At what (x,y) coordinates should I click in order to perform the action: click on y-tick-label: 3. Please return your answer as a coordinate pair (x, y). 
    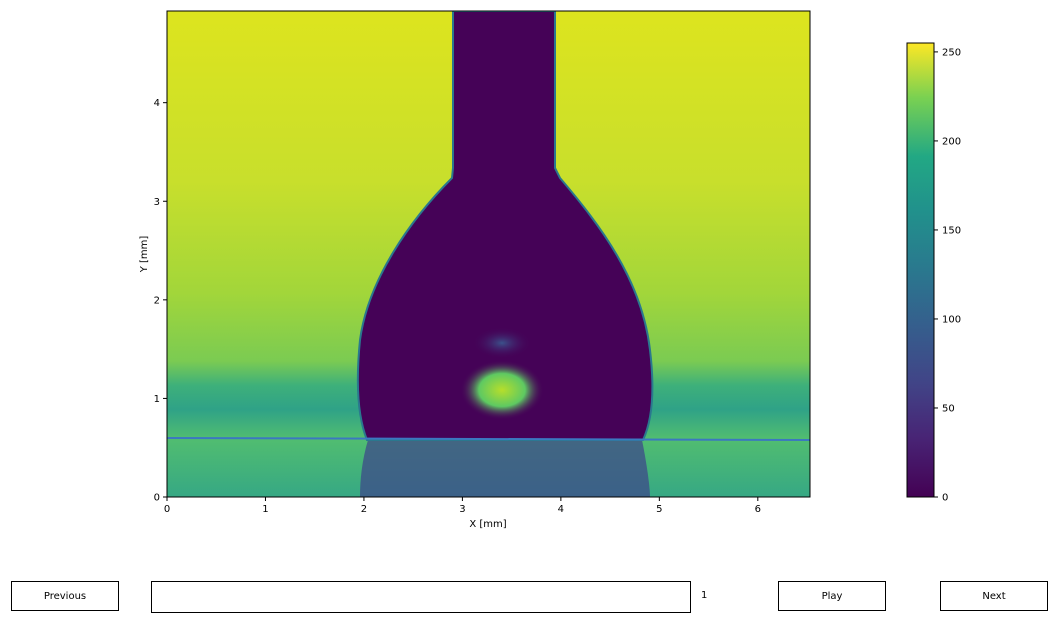
    Looking at the image, I should click on (157, 202).